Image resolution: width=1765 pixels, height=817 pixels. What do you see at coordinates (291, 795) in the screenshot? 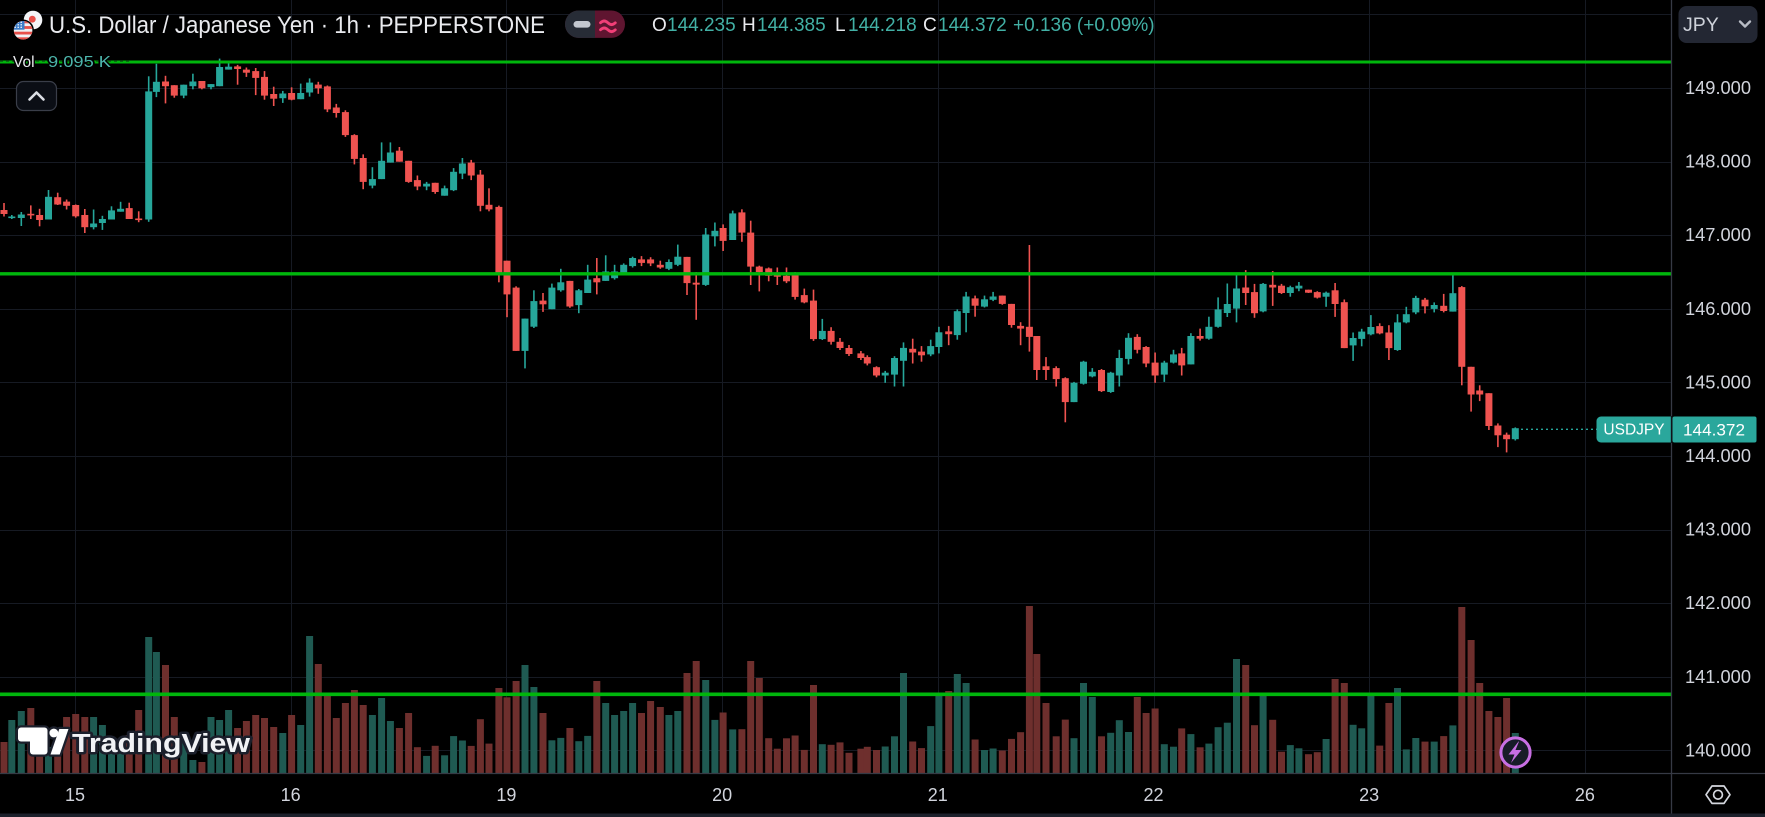
I see `svg-text: 16` at bounding box center [291, 795].